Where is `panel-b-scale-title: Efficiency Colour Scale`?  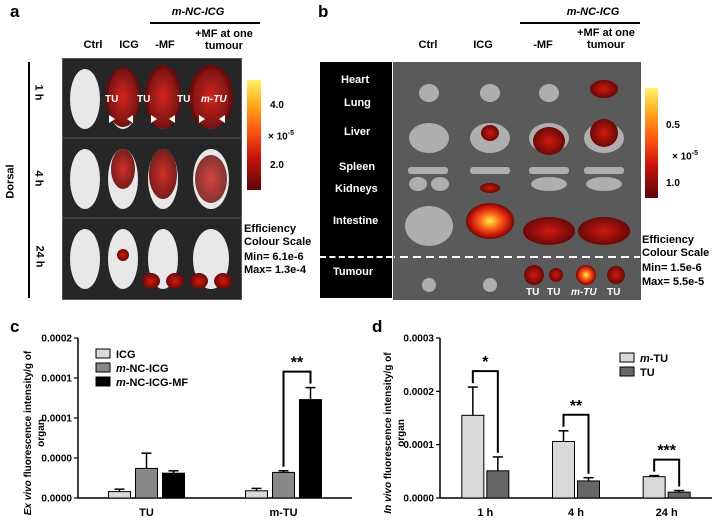
panel-b-scale-title: Efficiency Colour Scale is located at coordinates (676, 246).